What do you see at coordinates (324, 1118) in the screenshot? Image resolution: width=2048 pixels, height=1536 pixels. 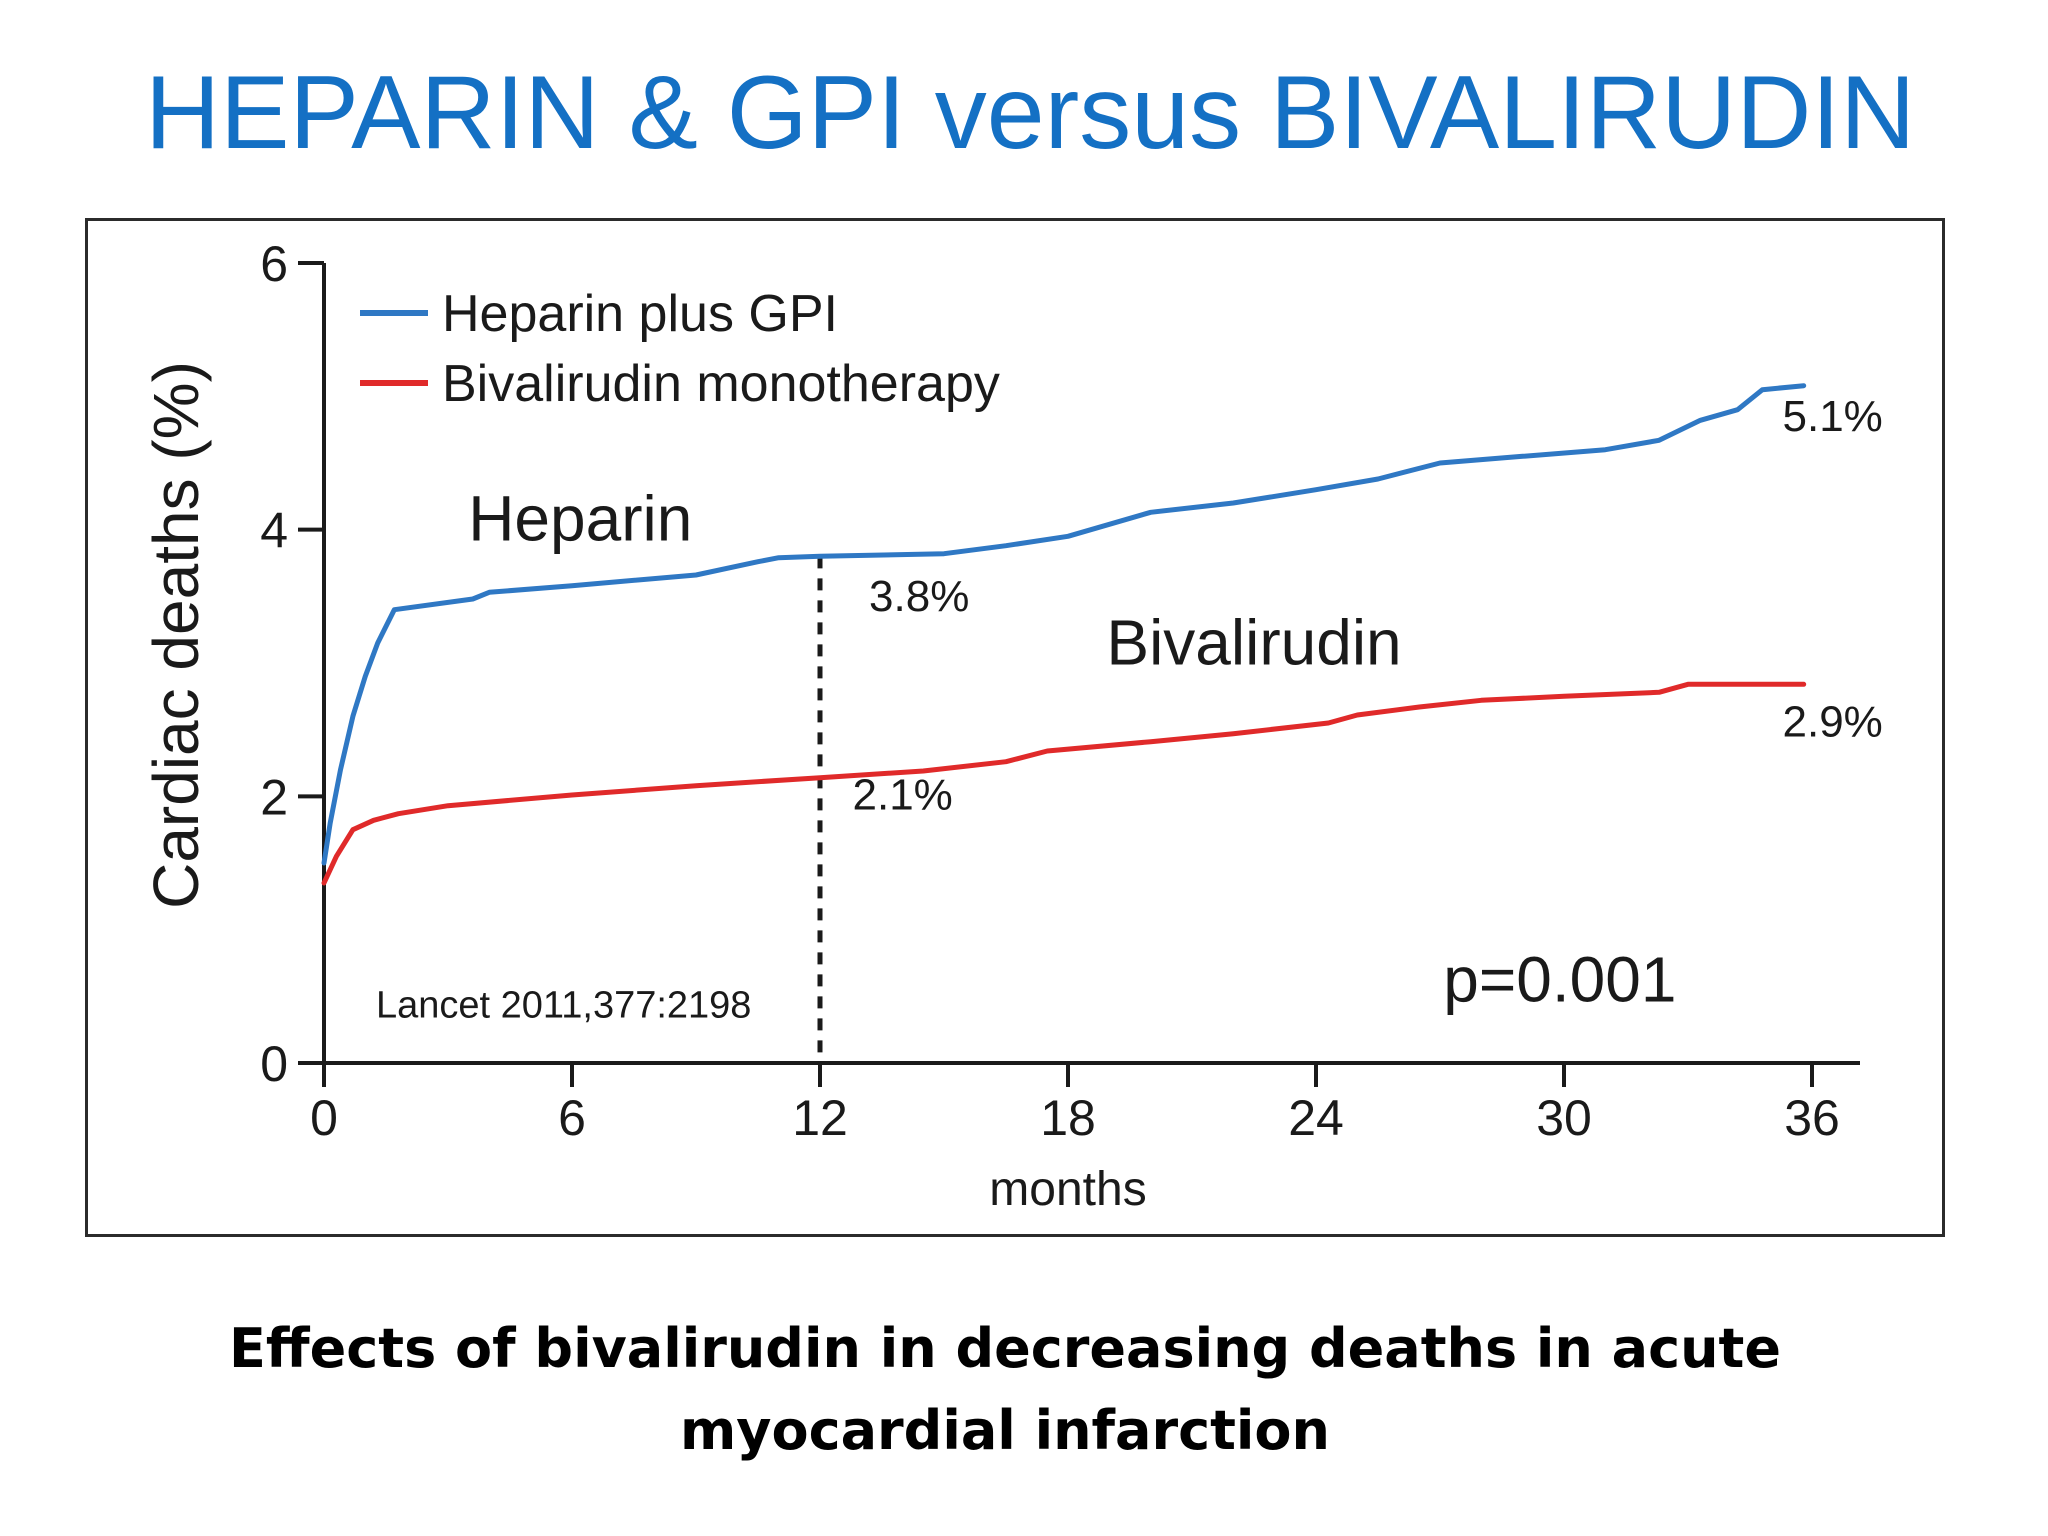 I see `x-tick-label: 0` at bounding box center [324, 1118].